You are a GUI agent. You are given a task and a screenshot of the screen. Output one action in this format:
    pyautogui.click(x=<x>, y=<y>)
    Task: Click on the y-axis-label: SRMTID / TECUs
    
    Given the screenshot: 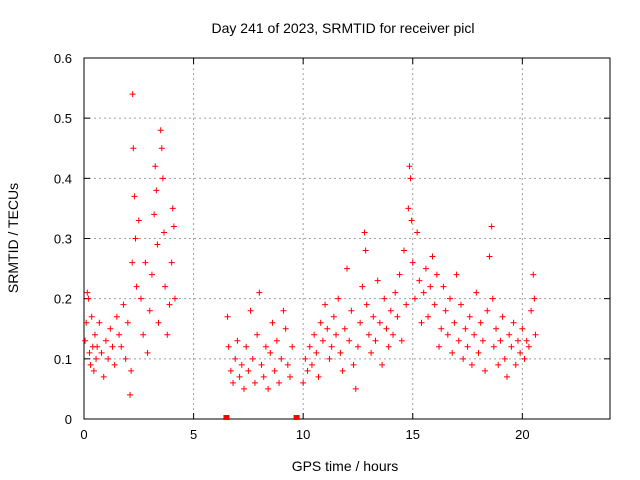 What is the action you would take?
    pyautogui.click(x=13, y=238)
    